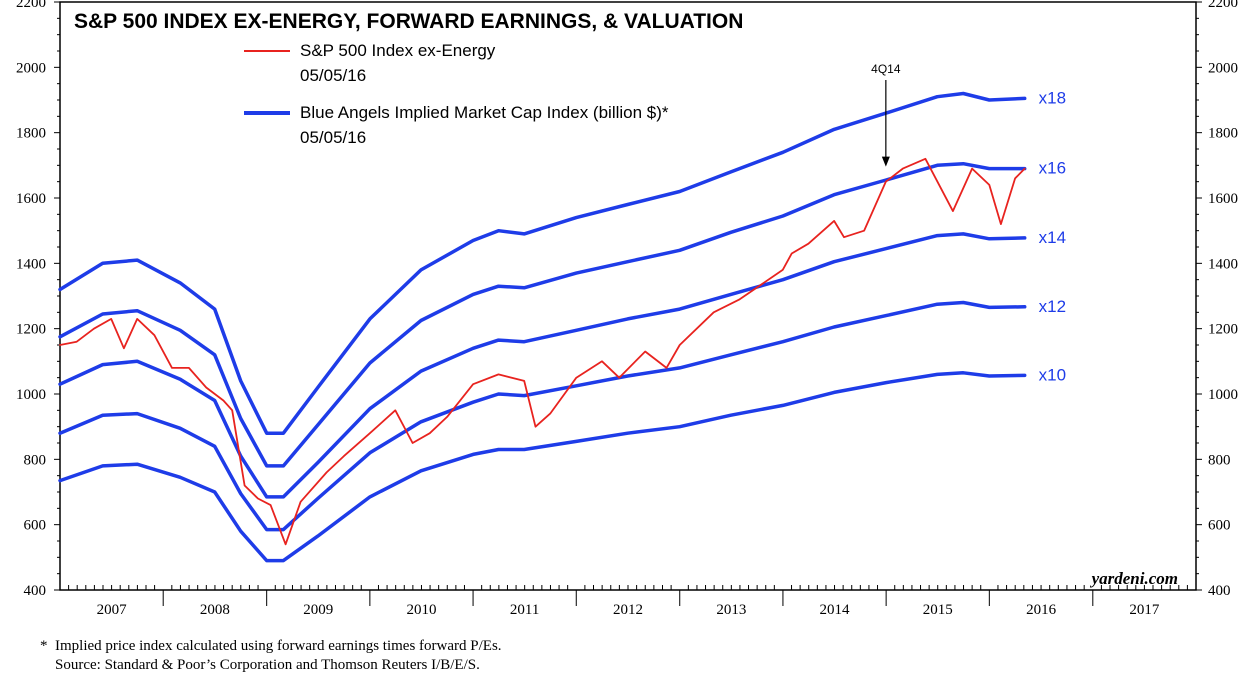 This screenshot has width=1259, height=682. I want to click on x-tick-label: 2010, so click(421, 610).